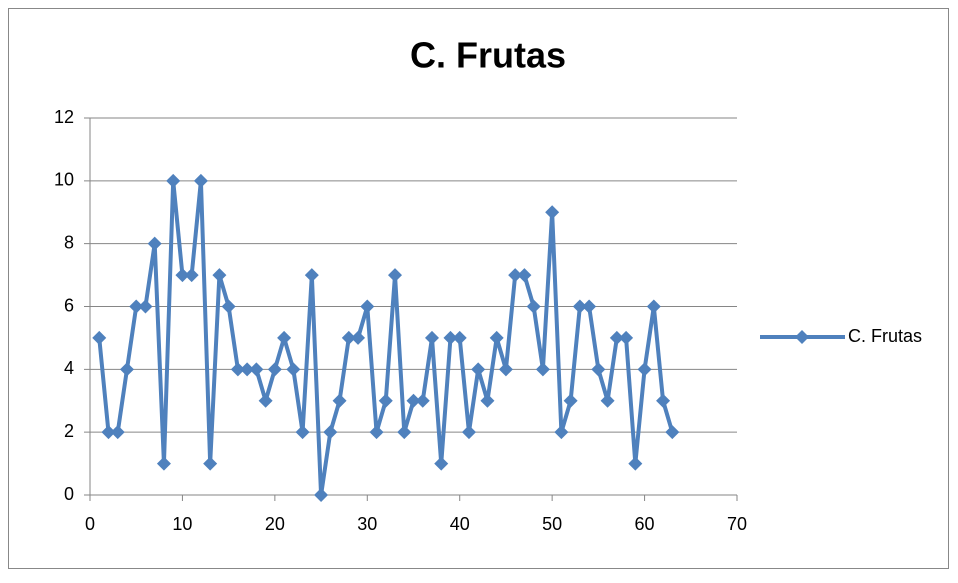 This screenshot has height=583, width=958. What do you see at coordinates (367, 524) in the screenshot?
I see `x-tick-label: 30` at bounding box center [367, 524].